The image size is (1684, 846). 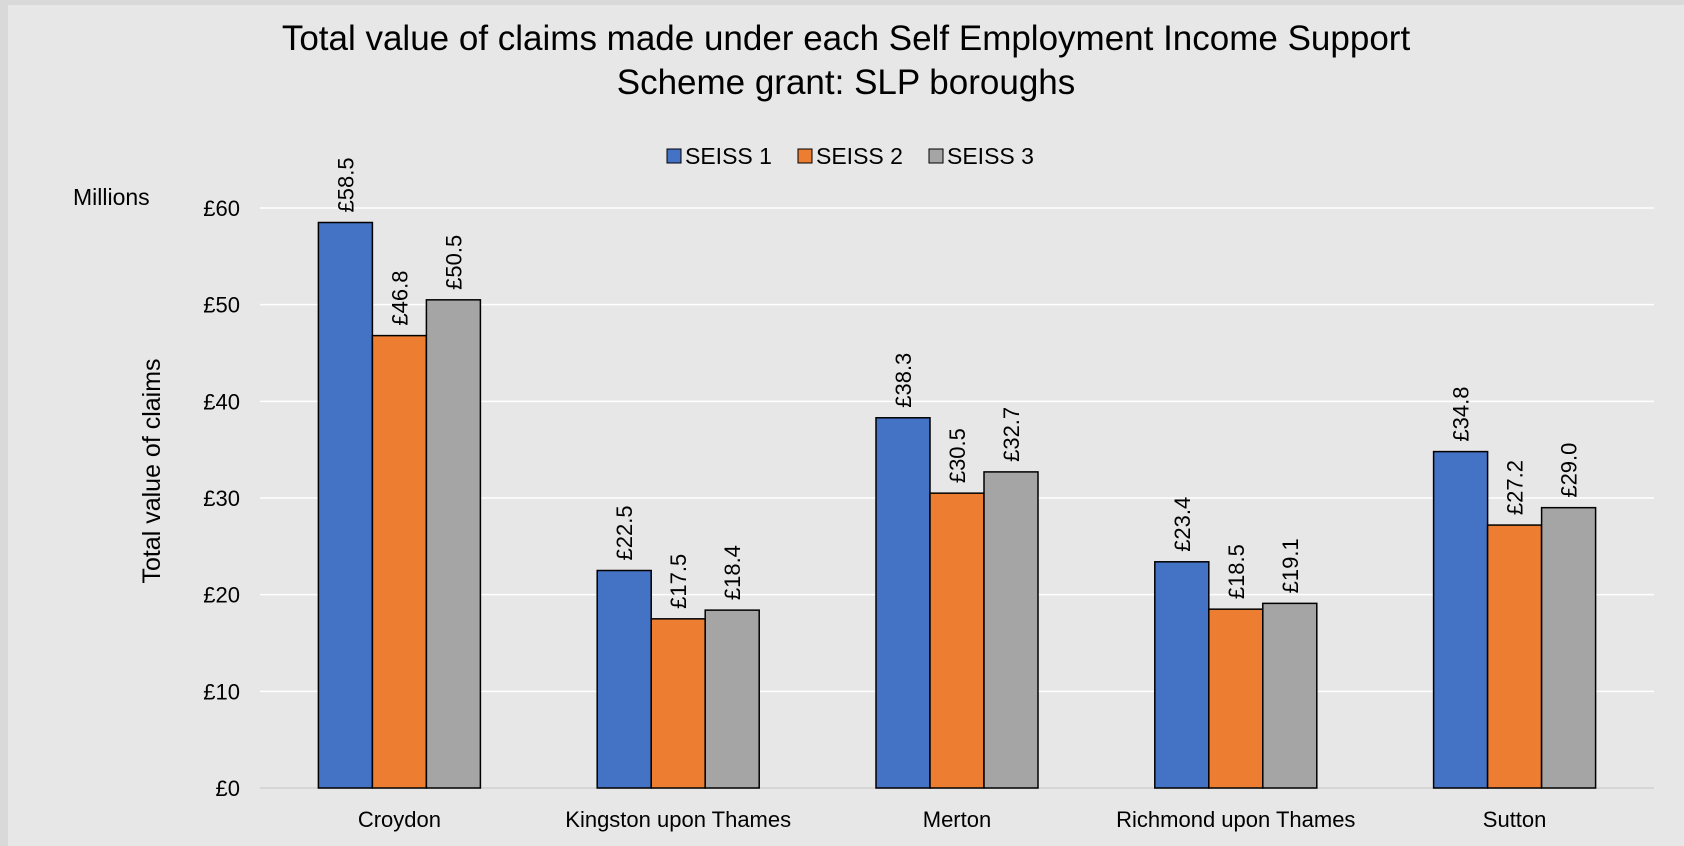 What do you see at coordinates (957, 455) in the screenshot?
I see `data-label: £30.5` at bounding box center [957, 455].